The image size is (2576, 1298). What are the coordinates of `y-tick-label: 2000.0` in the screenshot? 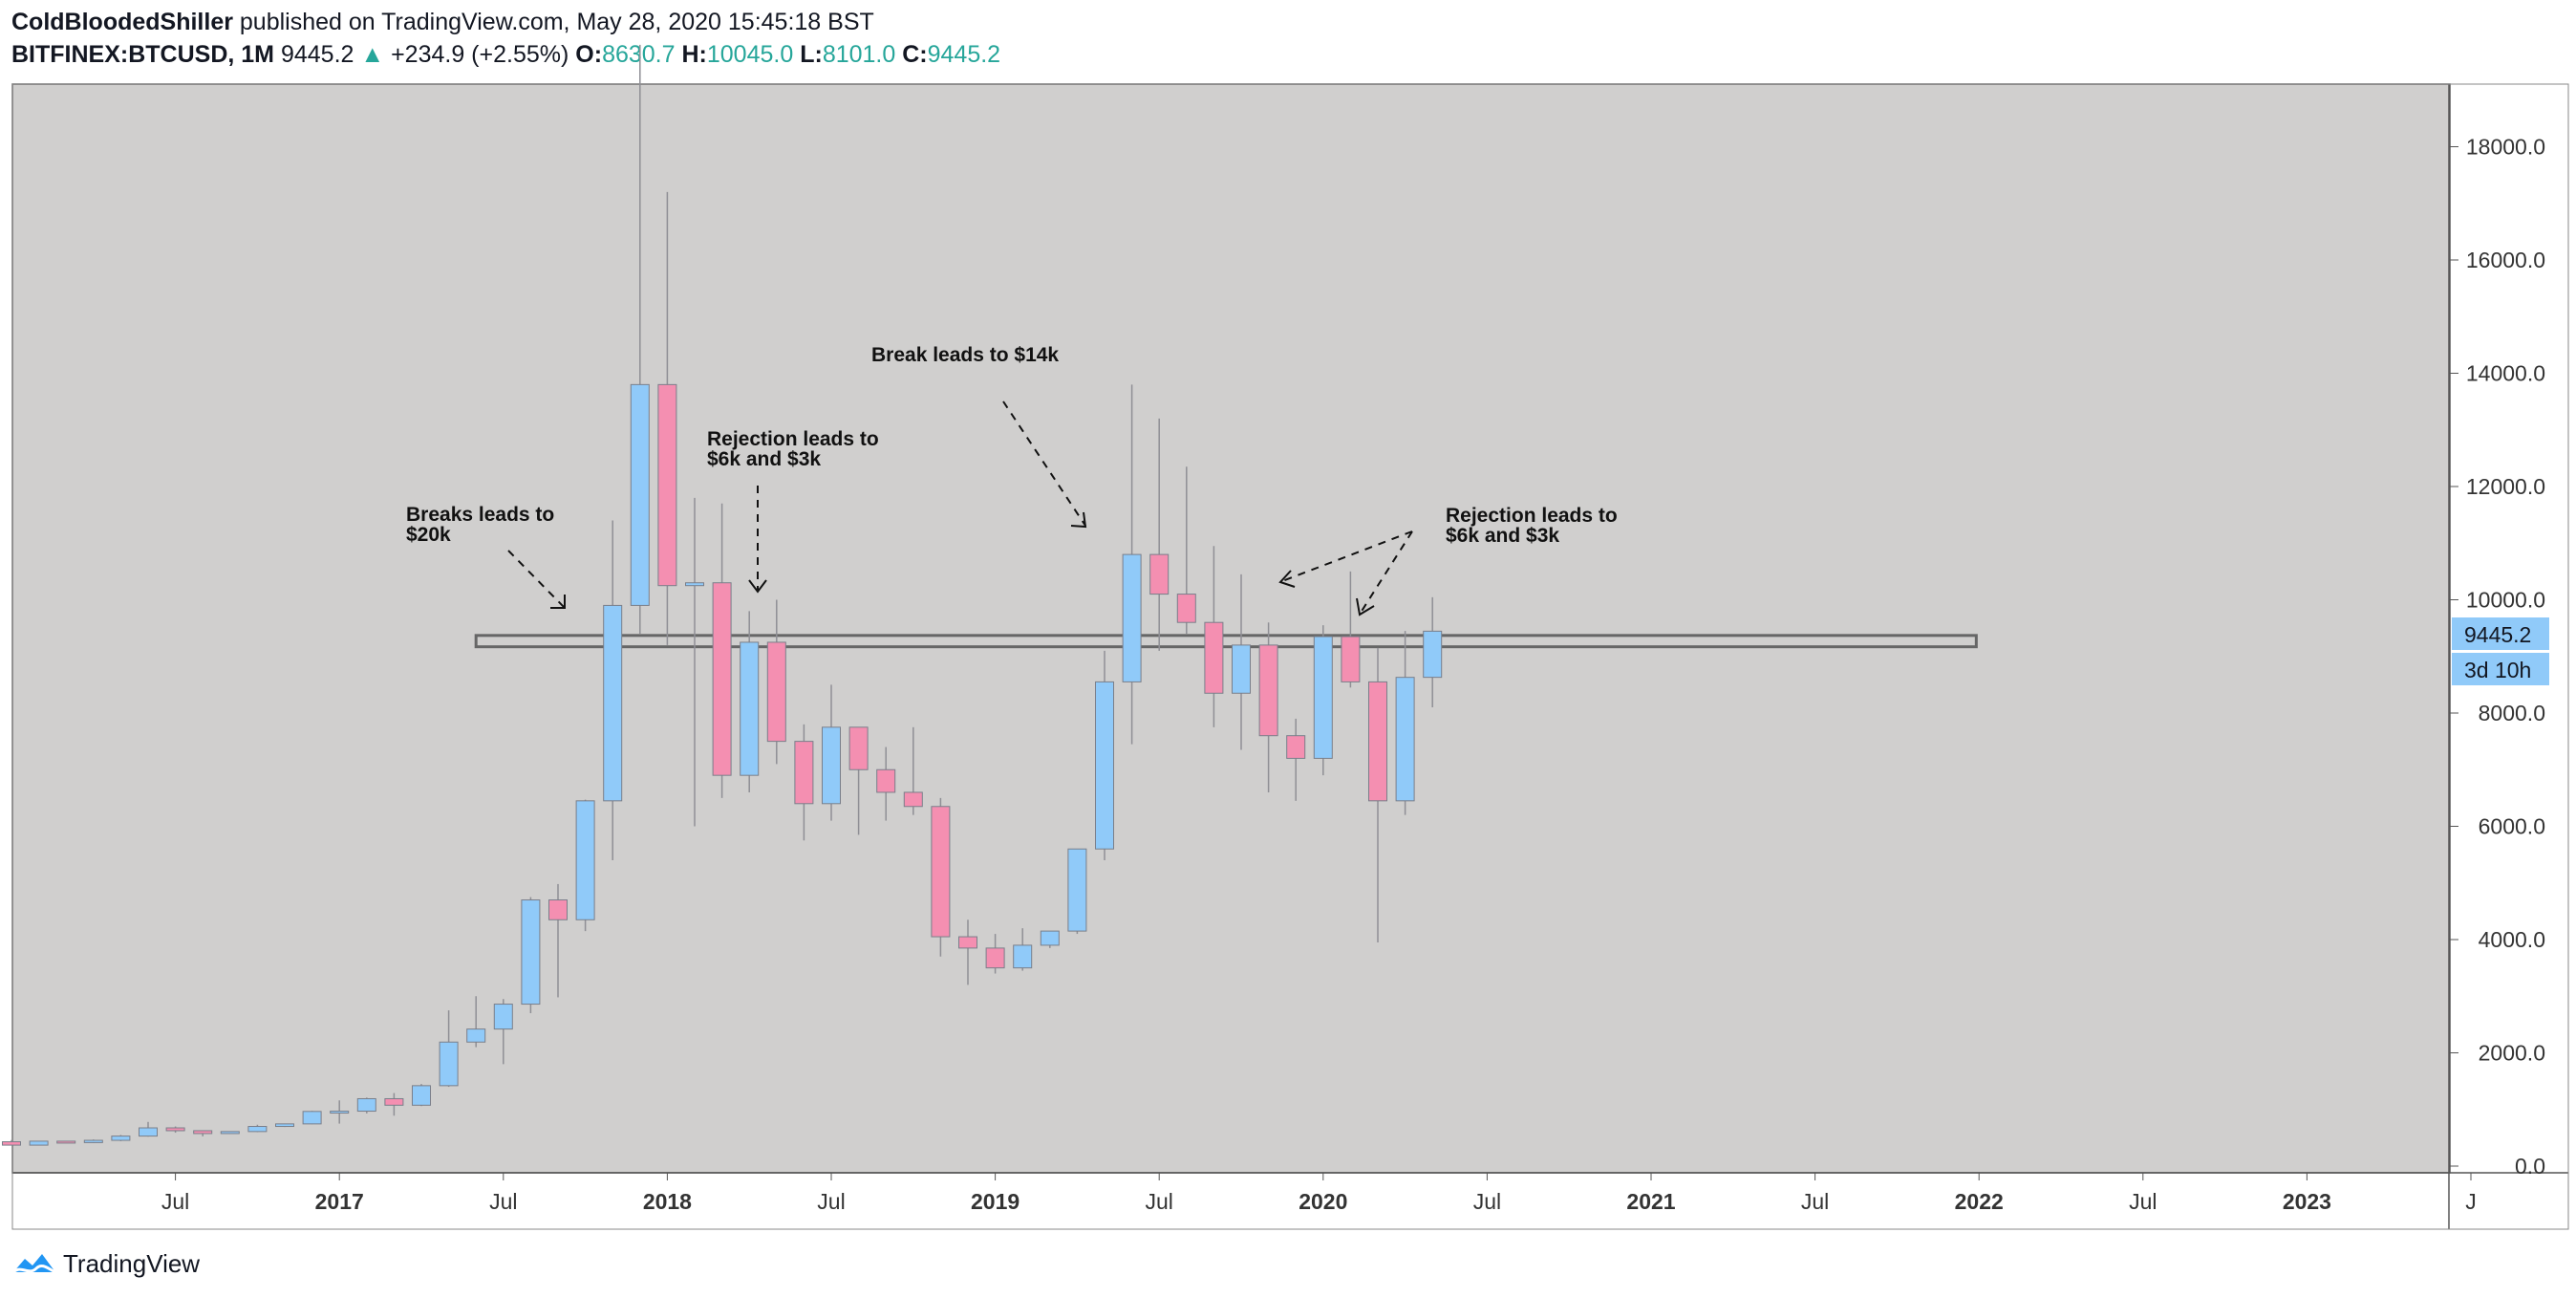 It's located at (2512, 1053).